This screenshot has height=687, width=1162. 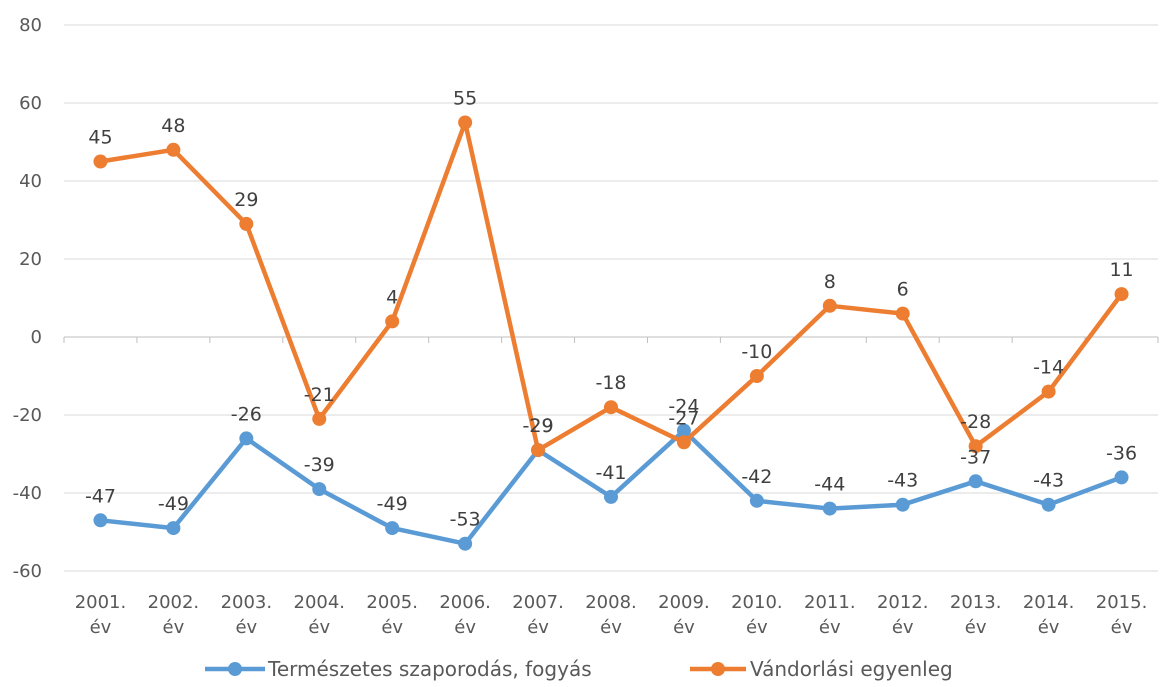 What do you see at coordinates (903, 290) in the screenshot?
I see `data-label: 6` at bounding box center [903, 290].